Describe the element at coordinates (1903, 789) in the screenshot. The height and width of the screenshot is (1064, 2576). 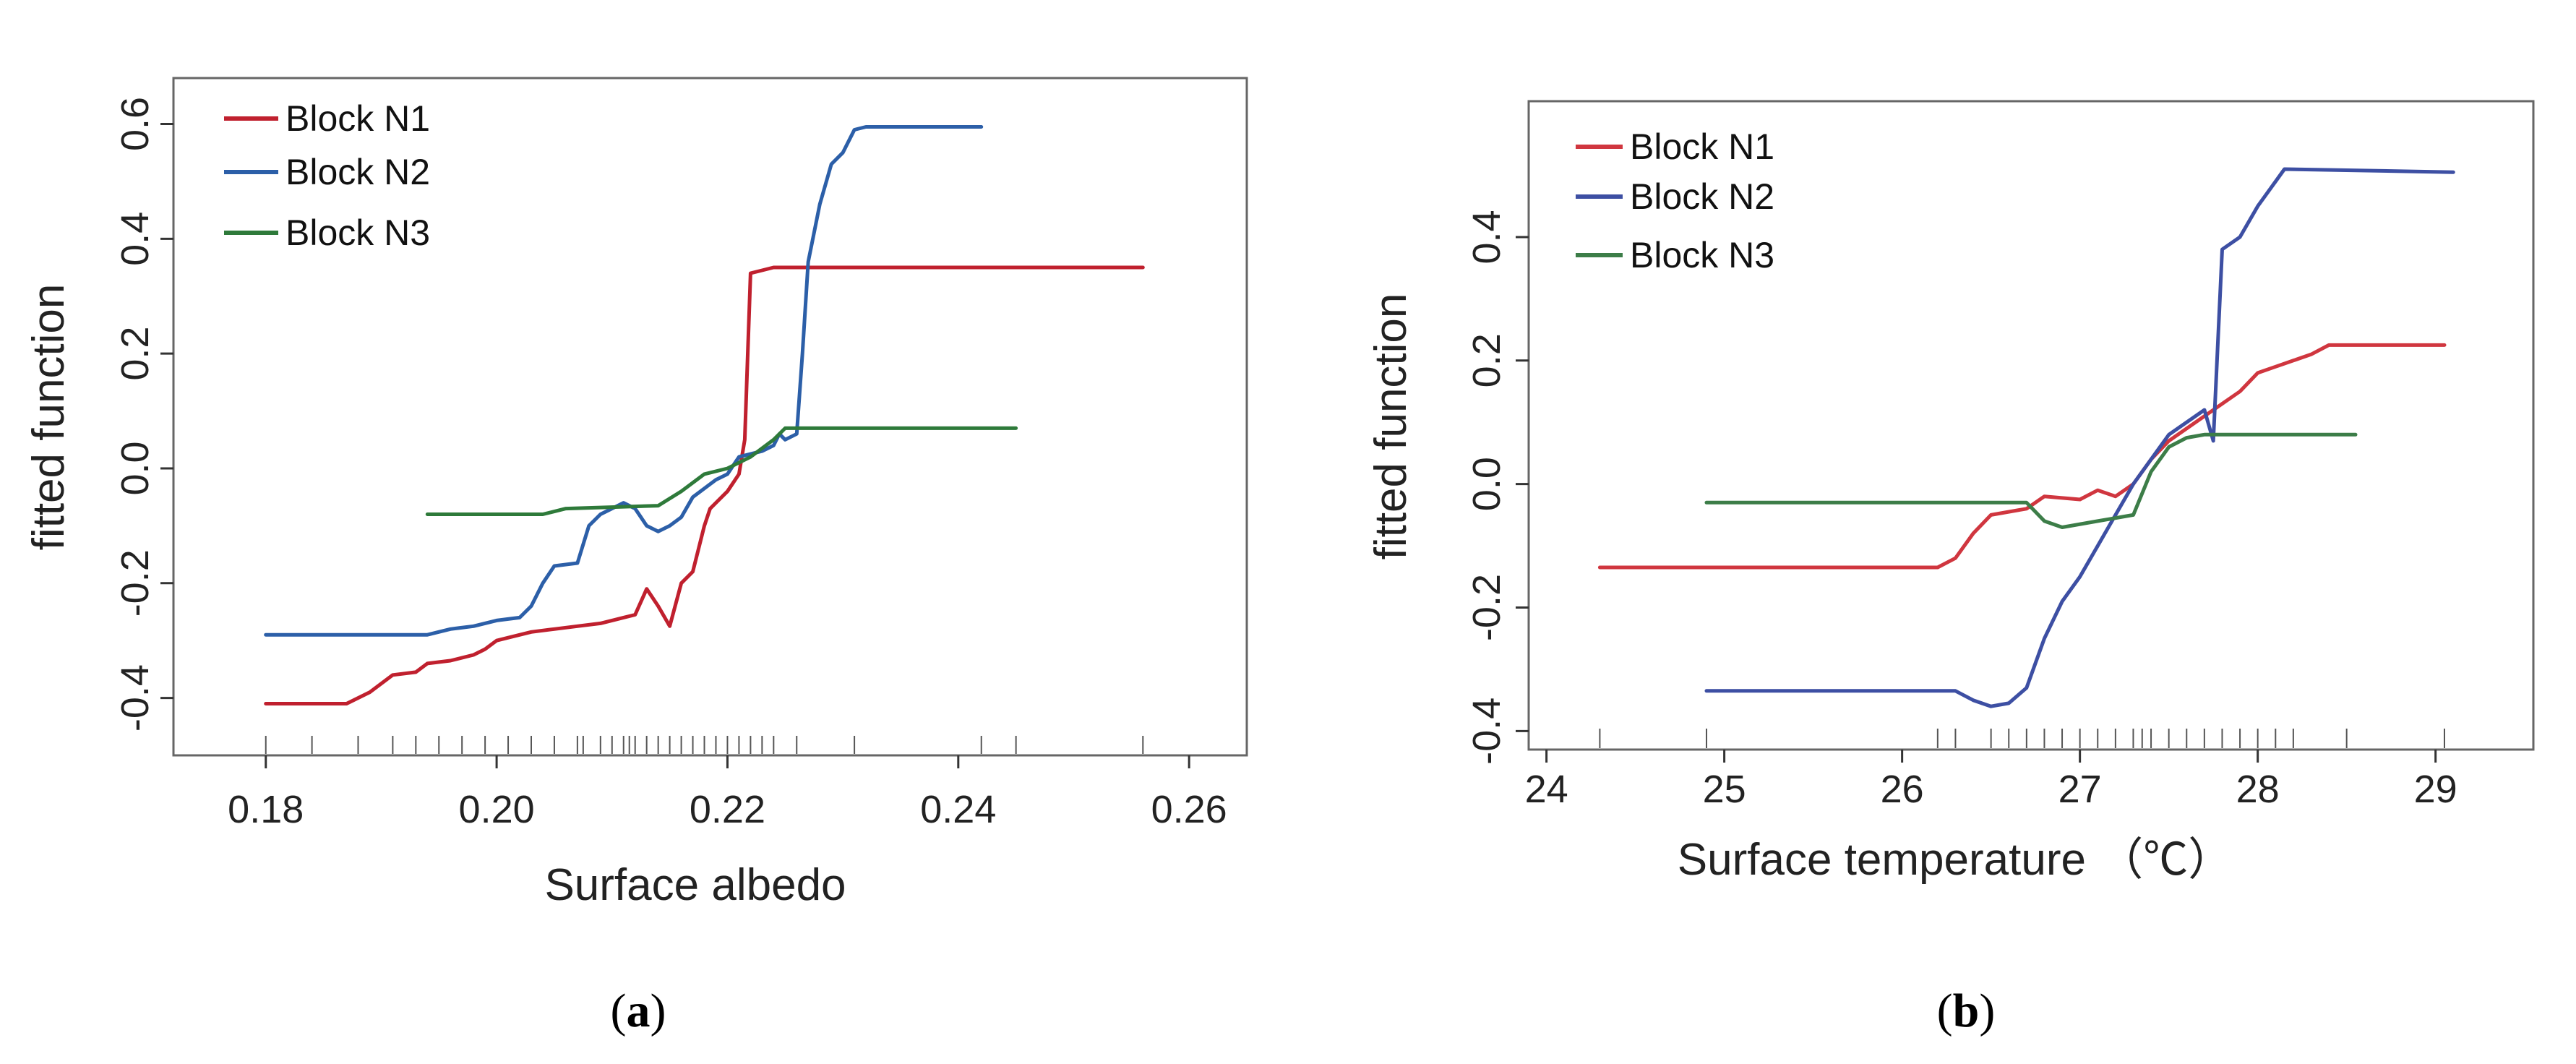
I see `panel-b-x-tick-label: 26` at that location.